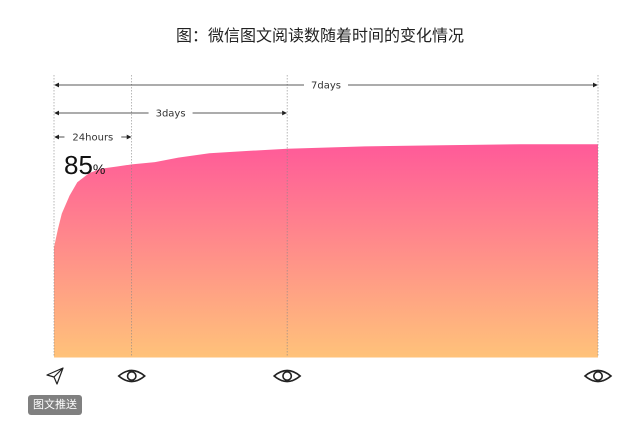 The height and width of the screenshot is (430, 640). Describe the element at coordinates (55, 376) in the screenshot. I see `send-icon` at that location.